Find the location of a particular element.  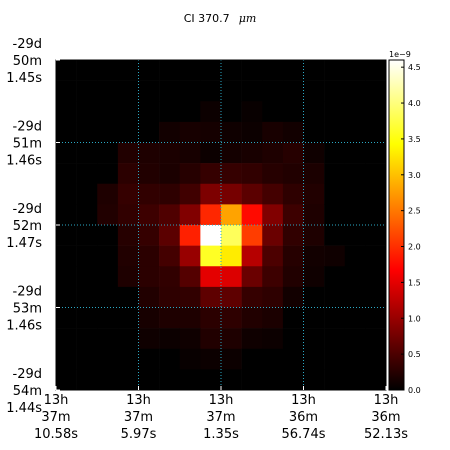

chart-title: CI 370.7 μm is located at coordinates (220, 16).